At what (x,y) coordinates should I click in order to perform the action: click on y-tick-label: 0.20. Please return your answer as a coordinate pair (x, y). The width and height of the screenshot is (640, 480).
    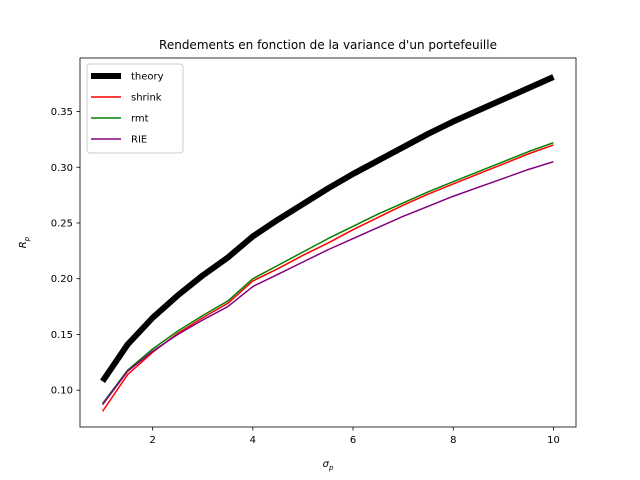
    Looking at the image, I should click on (62, 279).